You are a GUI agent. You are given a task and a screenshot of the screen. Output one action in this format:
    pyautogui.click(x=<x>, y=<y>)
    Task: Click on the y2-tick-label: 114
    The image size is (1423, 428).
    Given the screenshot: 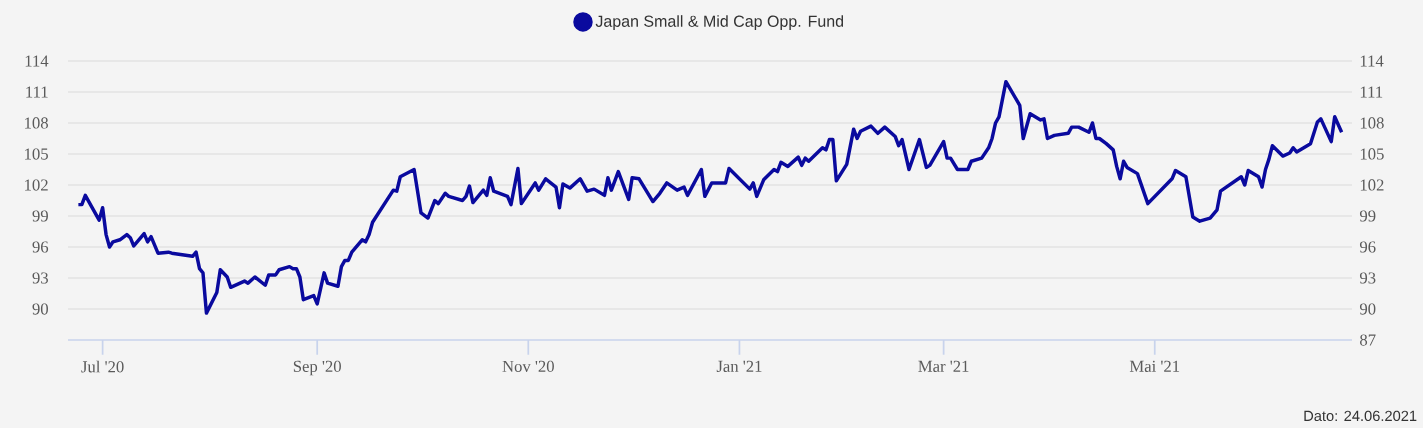 What is the action you would take?
    pyautogui.click(x=1372, y=61)
    